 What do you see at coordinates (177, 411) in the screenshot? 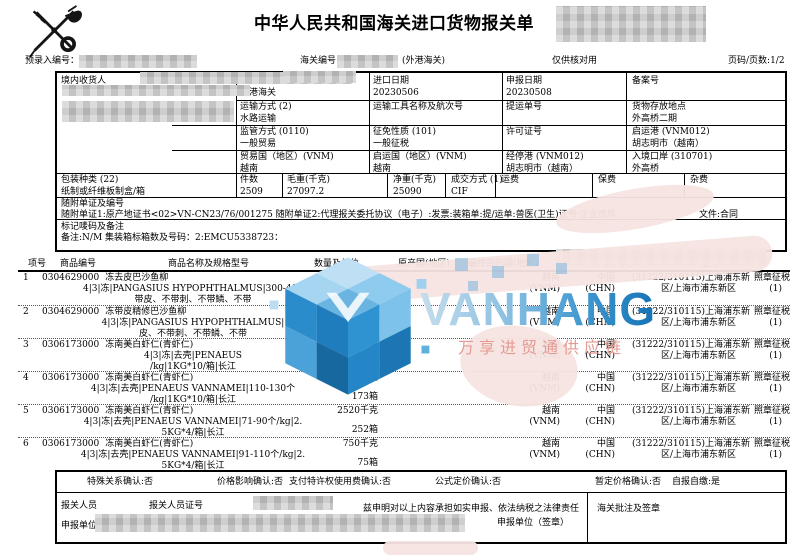
I see `goods-item-line1: 0306173000 冻南美白虾仁(青虾仁)` at bounding box center [177, 411].